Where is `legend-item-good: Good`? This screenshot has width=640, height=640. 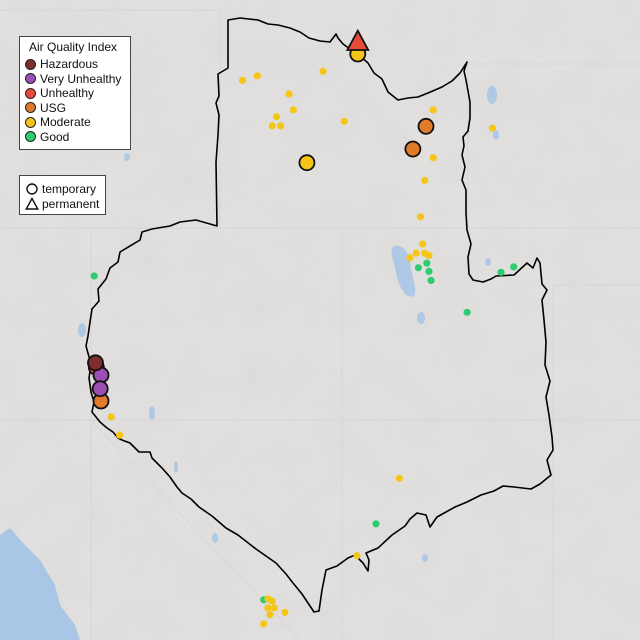
legend-item-good: Good is located at coordinates (75, 137).